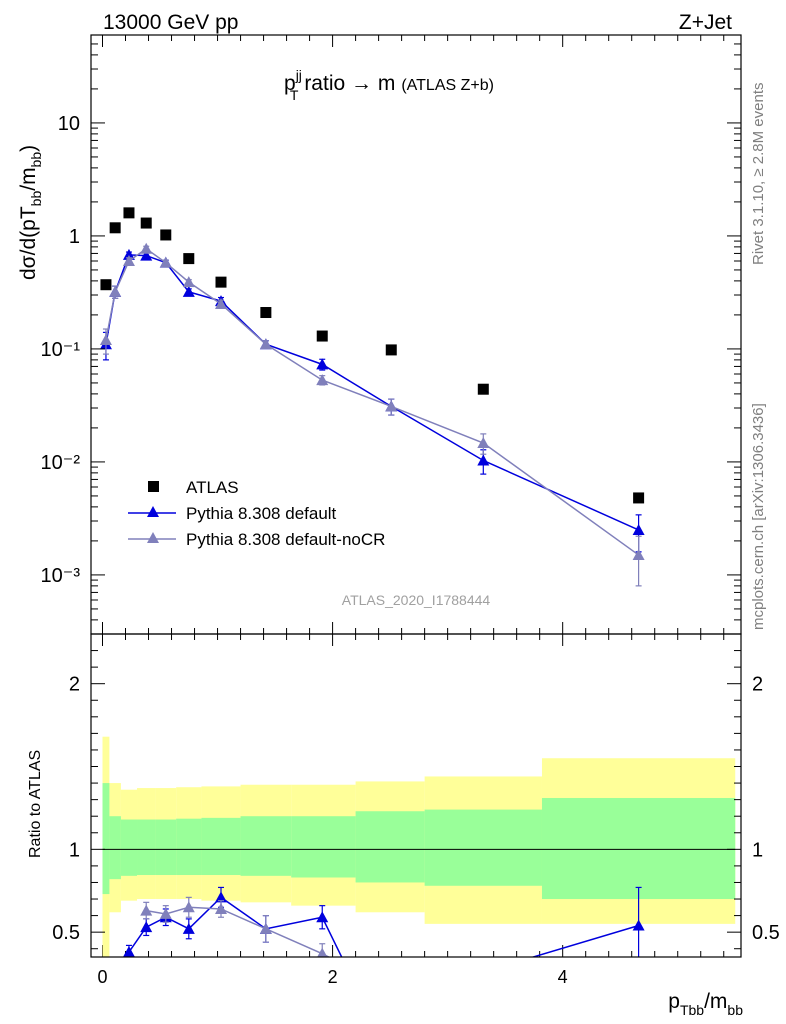  Describe the element at coordinates (766, 933) in the screenshot. I see `ratio-y-tick-label-right: 0.5` at that location.